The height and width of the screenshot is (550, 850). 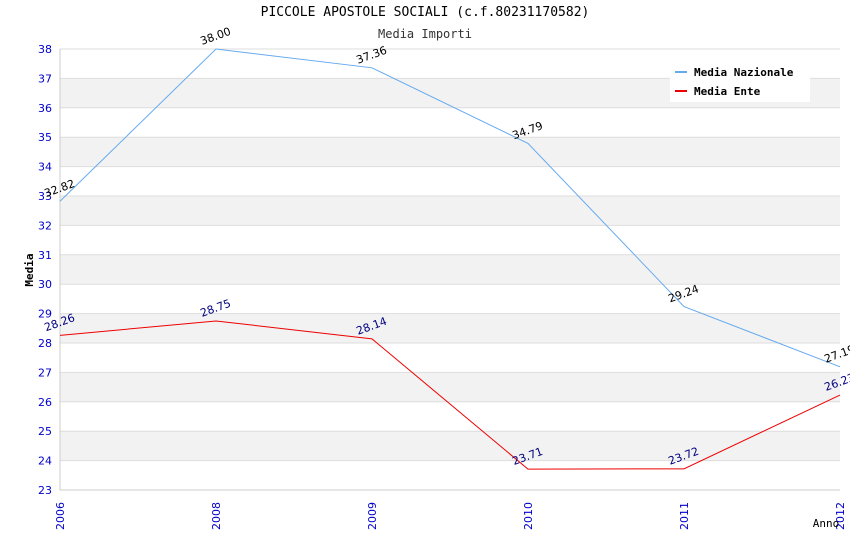 What do you see at coordinates (29, 269) in the screenshot?
I see `y-axis-label: Media` at bounding box center [29, 269].